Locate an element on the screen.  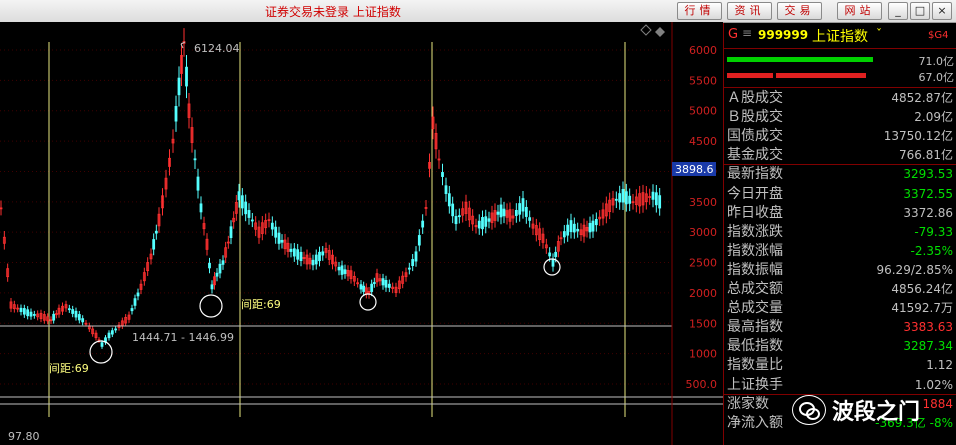
website-button: 网站 is located at coordinates (859, 11).